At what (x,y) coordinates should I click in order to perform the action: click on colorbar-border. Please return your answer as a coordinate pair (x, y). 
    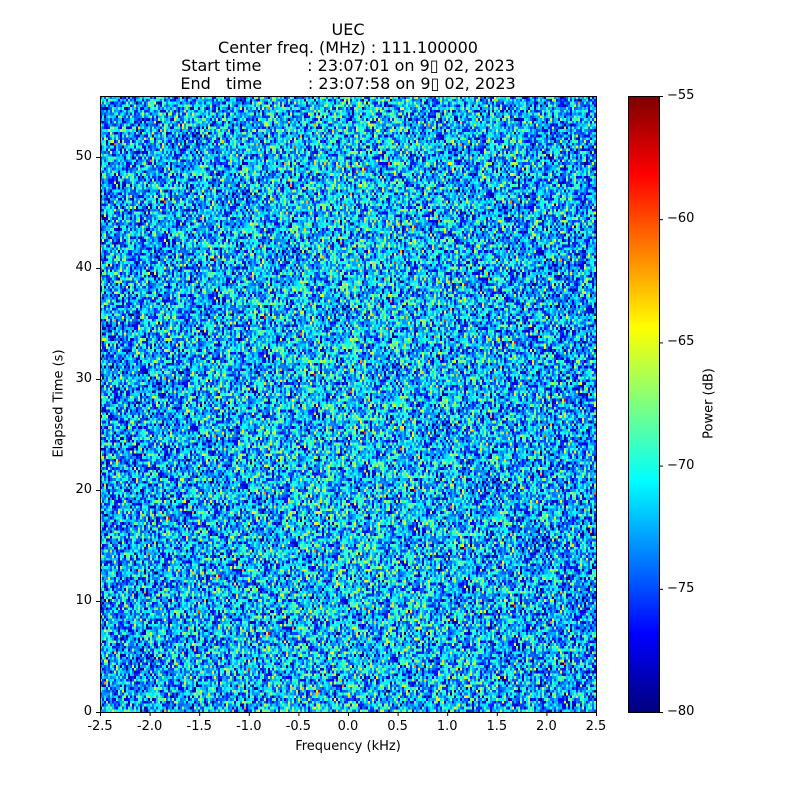
    Looking at the image, I should click on (644, 404).